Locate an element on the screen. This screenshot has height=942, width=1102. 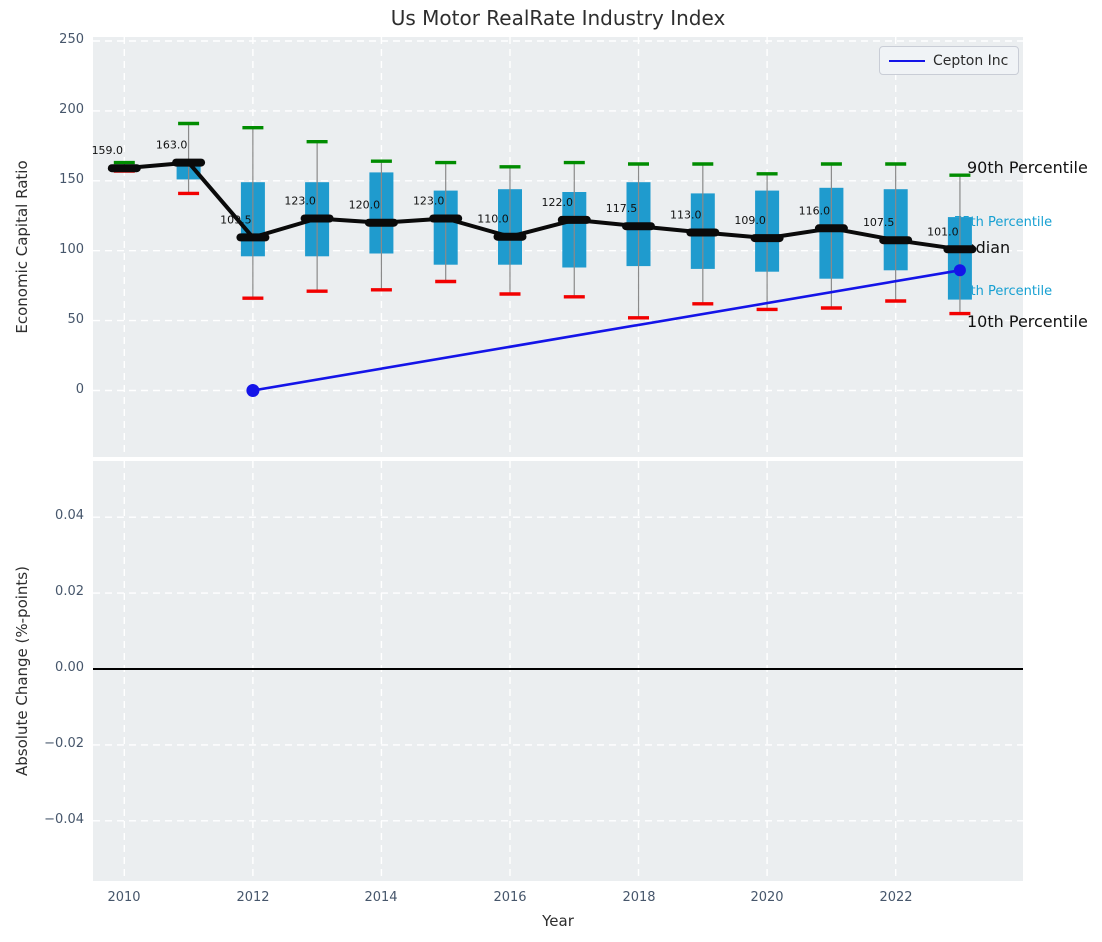
x-tick-label: 2016 is located at coordinates (510, 897).